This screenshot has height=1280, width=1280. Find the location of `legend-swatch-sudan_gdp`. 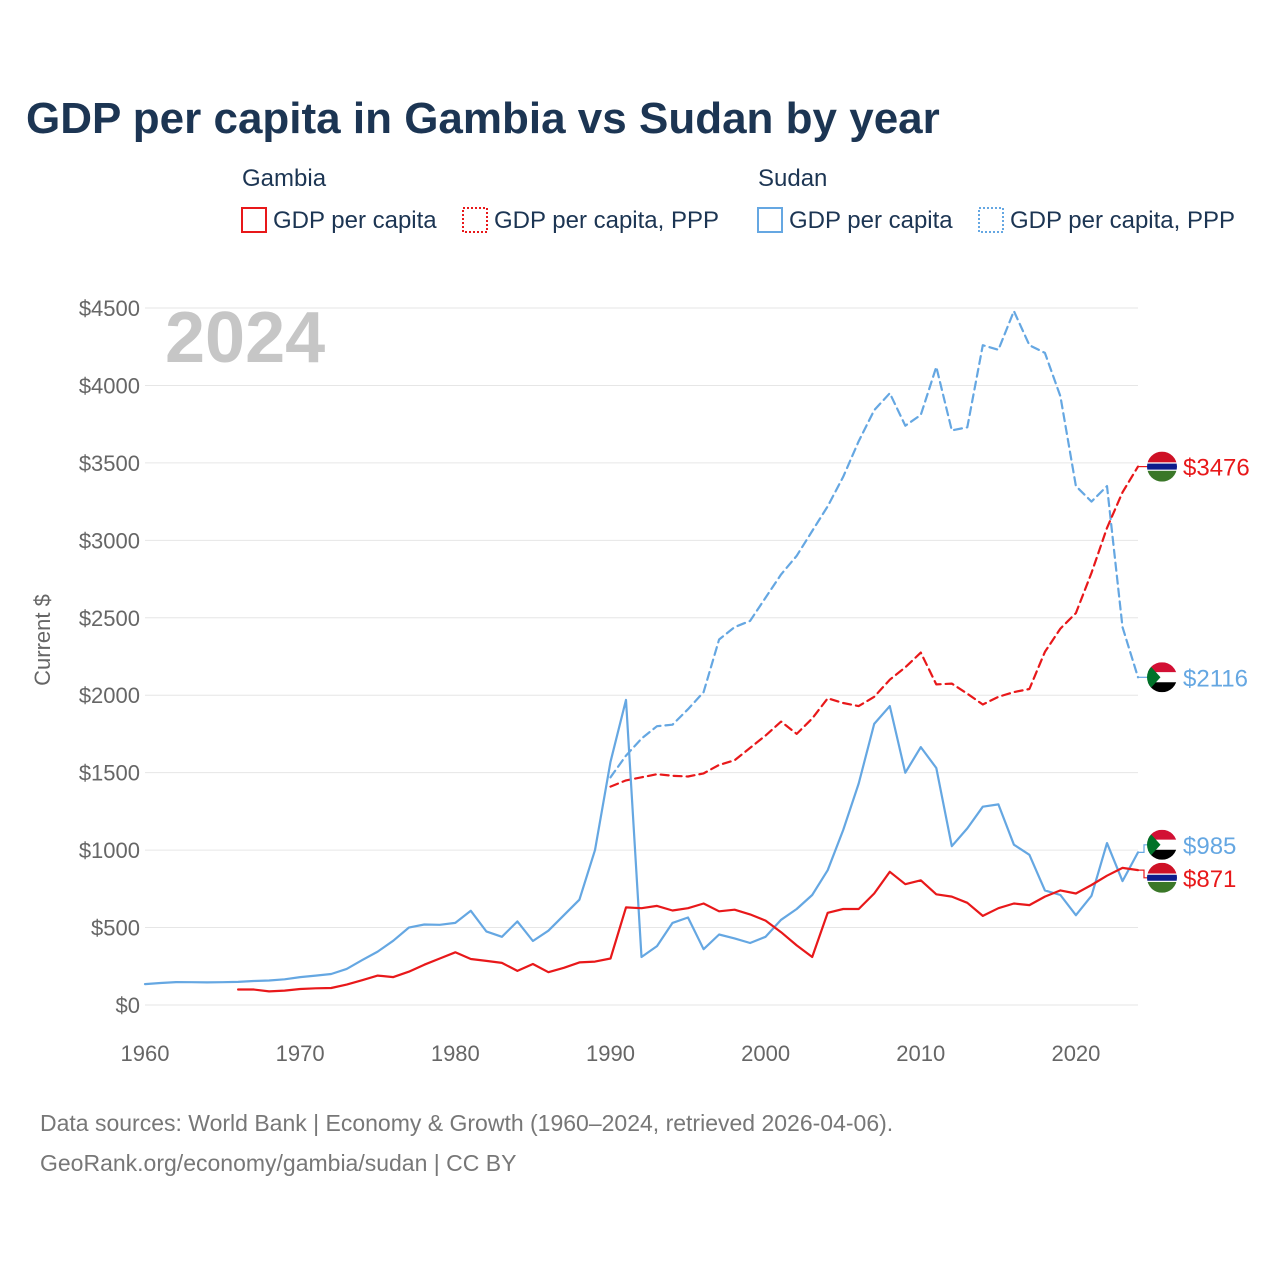

legend-swatch-sudan_gdp is located at coordinates (770, 220).